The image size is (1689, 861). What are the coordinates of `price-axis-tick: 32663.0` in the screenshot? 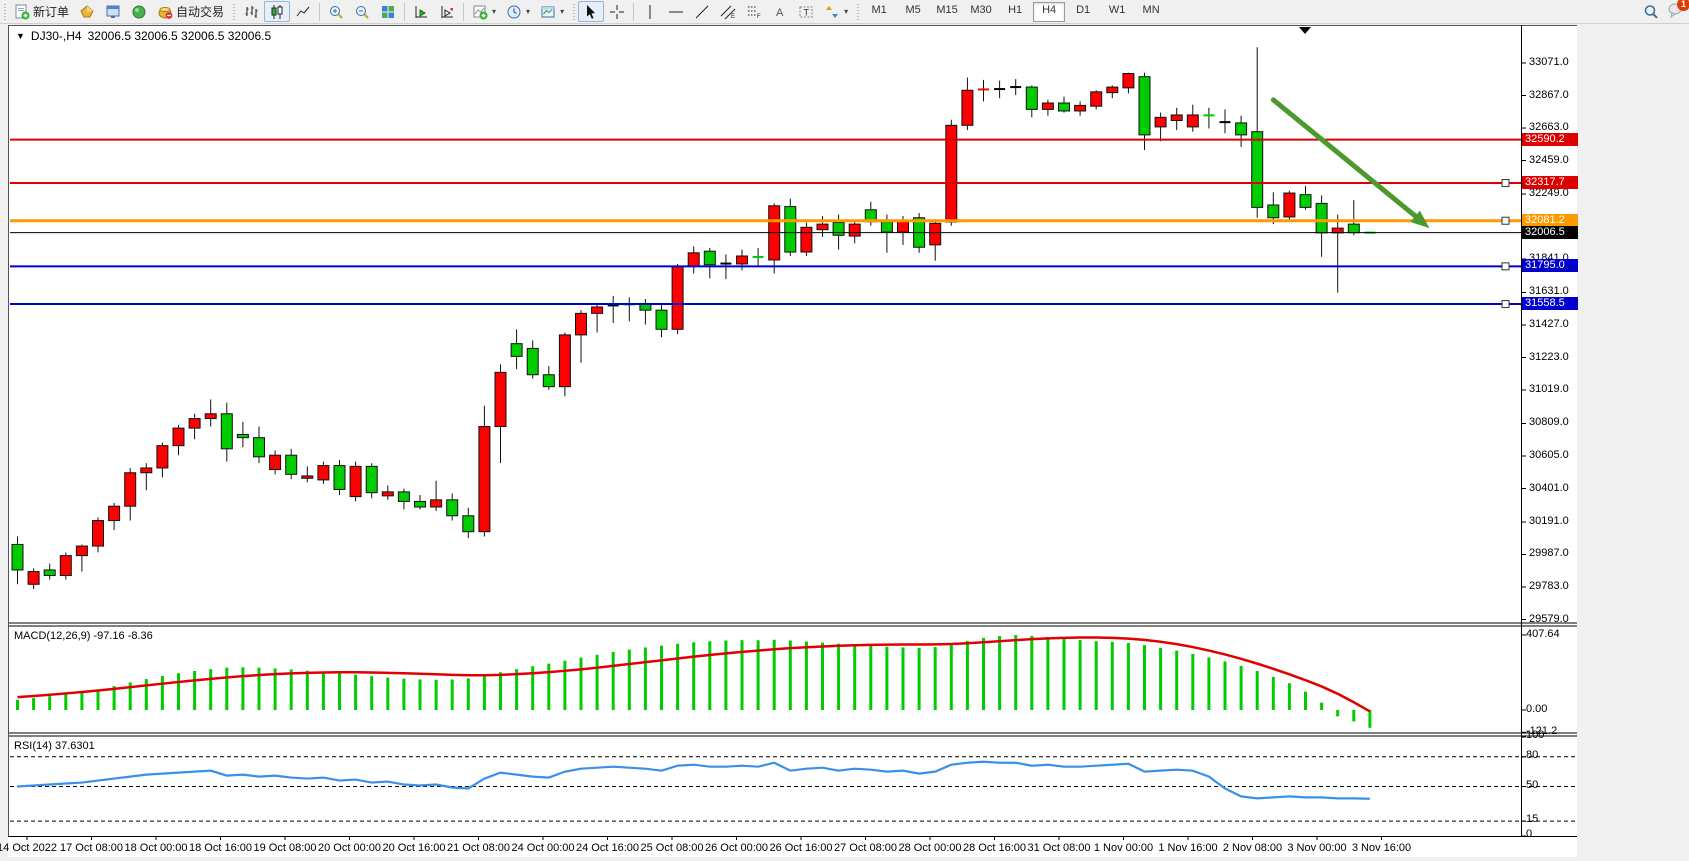 It's located at (1549, 127).